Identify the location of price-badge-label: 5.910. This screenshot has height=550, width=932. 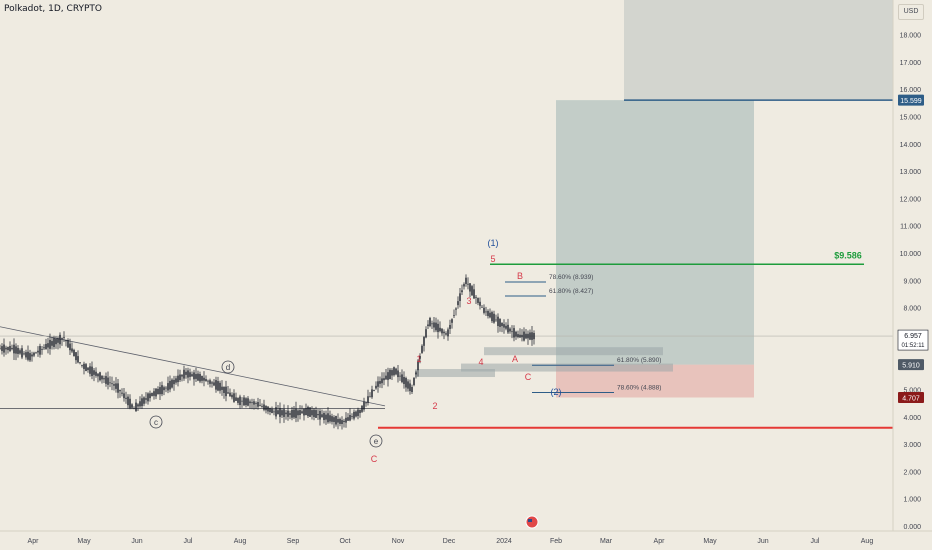
(911, 366).